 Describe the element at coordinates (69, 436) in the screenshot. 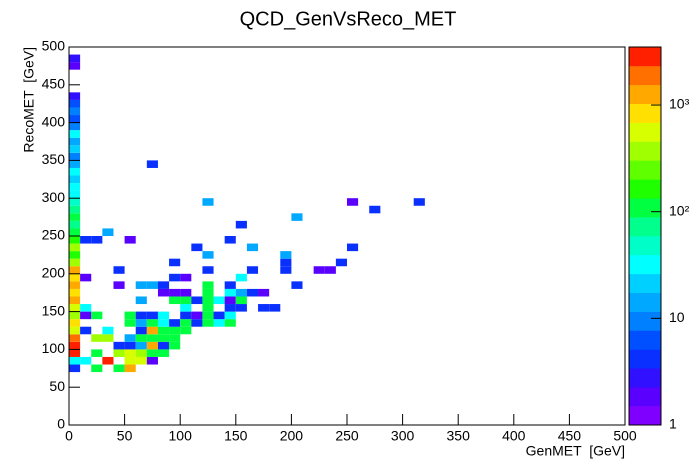

I see `x-tick-label: 0` at that location.